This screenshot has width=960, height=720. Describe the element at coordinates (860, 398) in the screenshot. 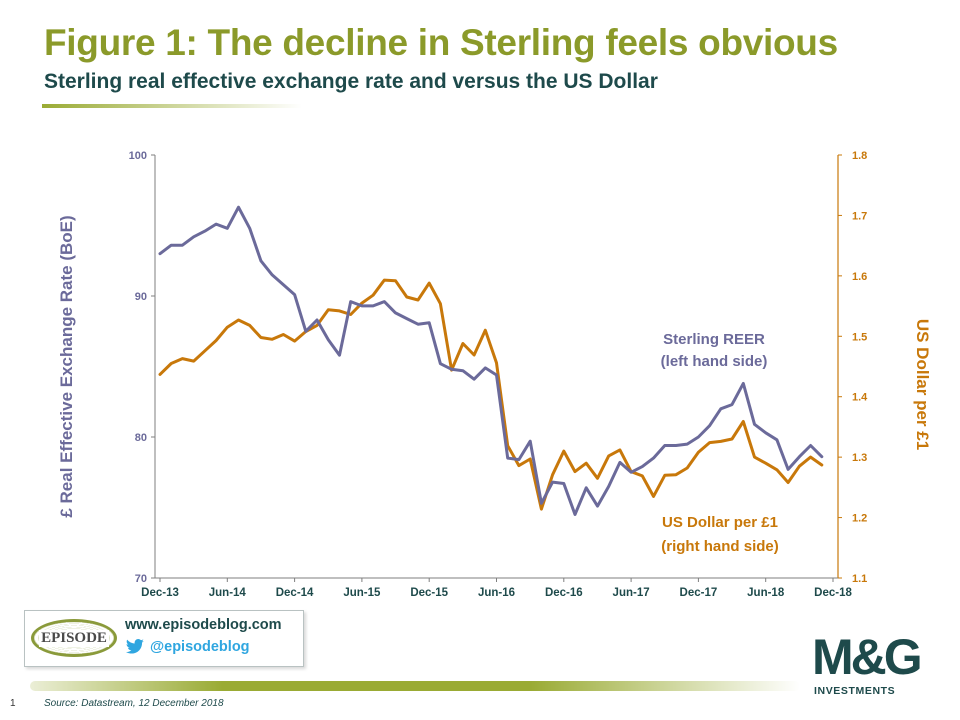

I see `right-tick-label: 1.4` at that location.